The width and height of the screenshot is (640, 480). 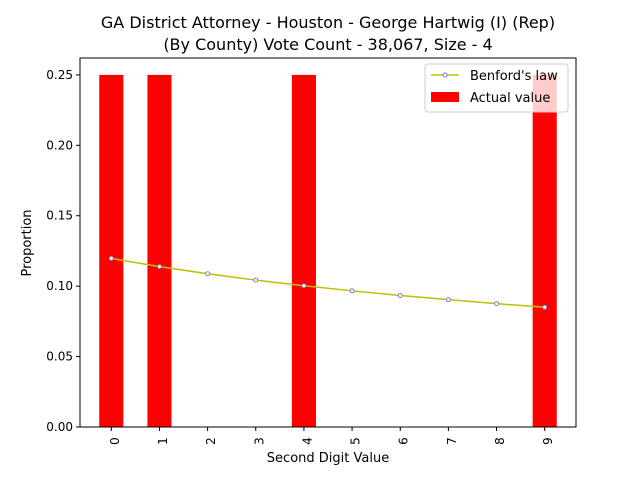 I want to click on x-tick-label: 2, so click(x=211, y=441).